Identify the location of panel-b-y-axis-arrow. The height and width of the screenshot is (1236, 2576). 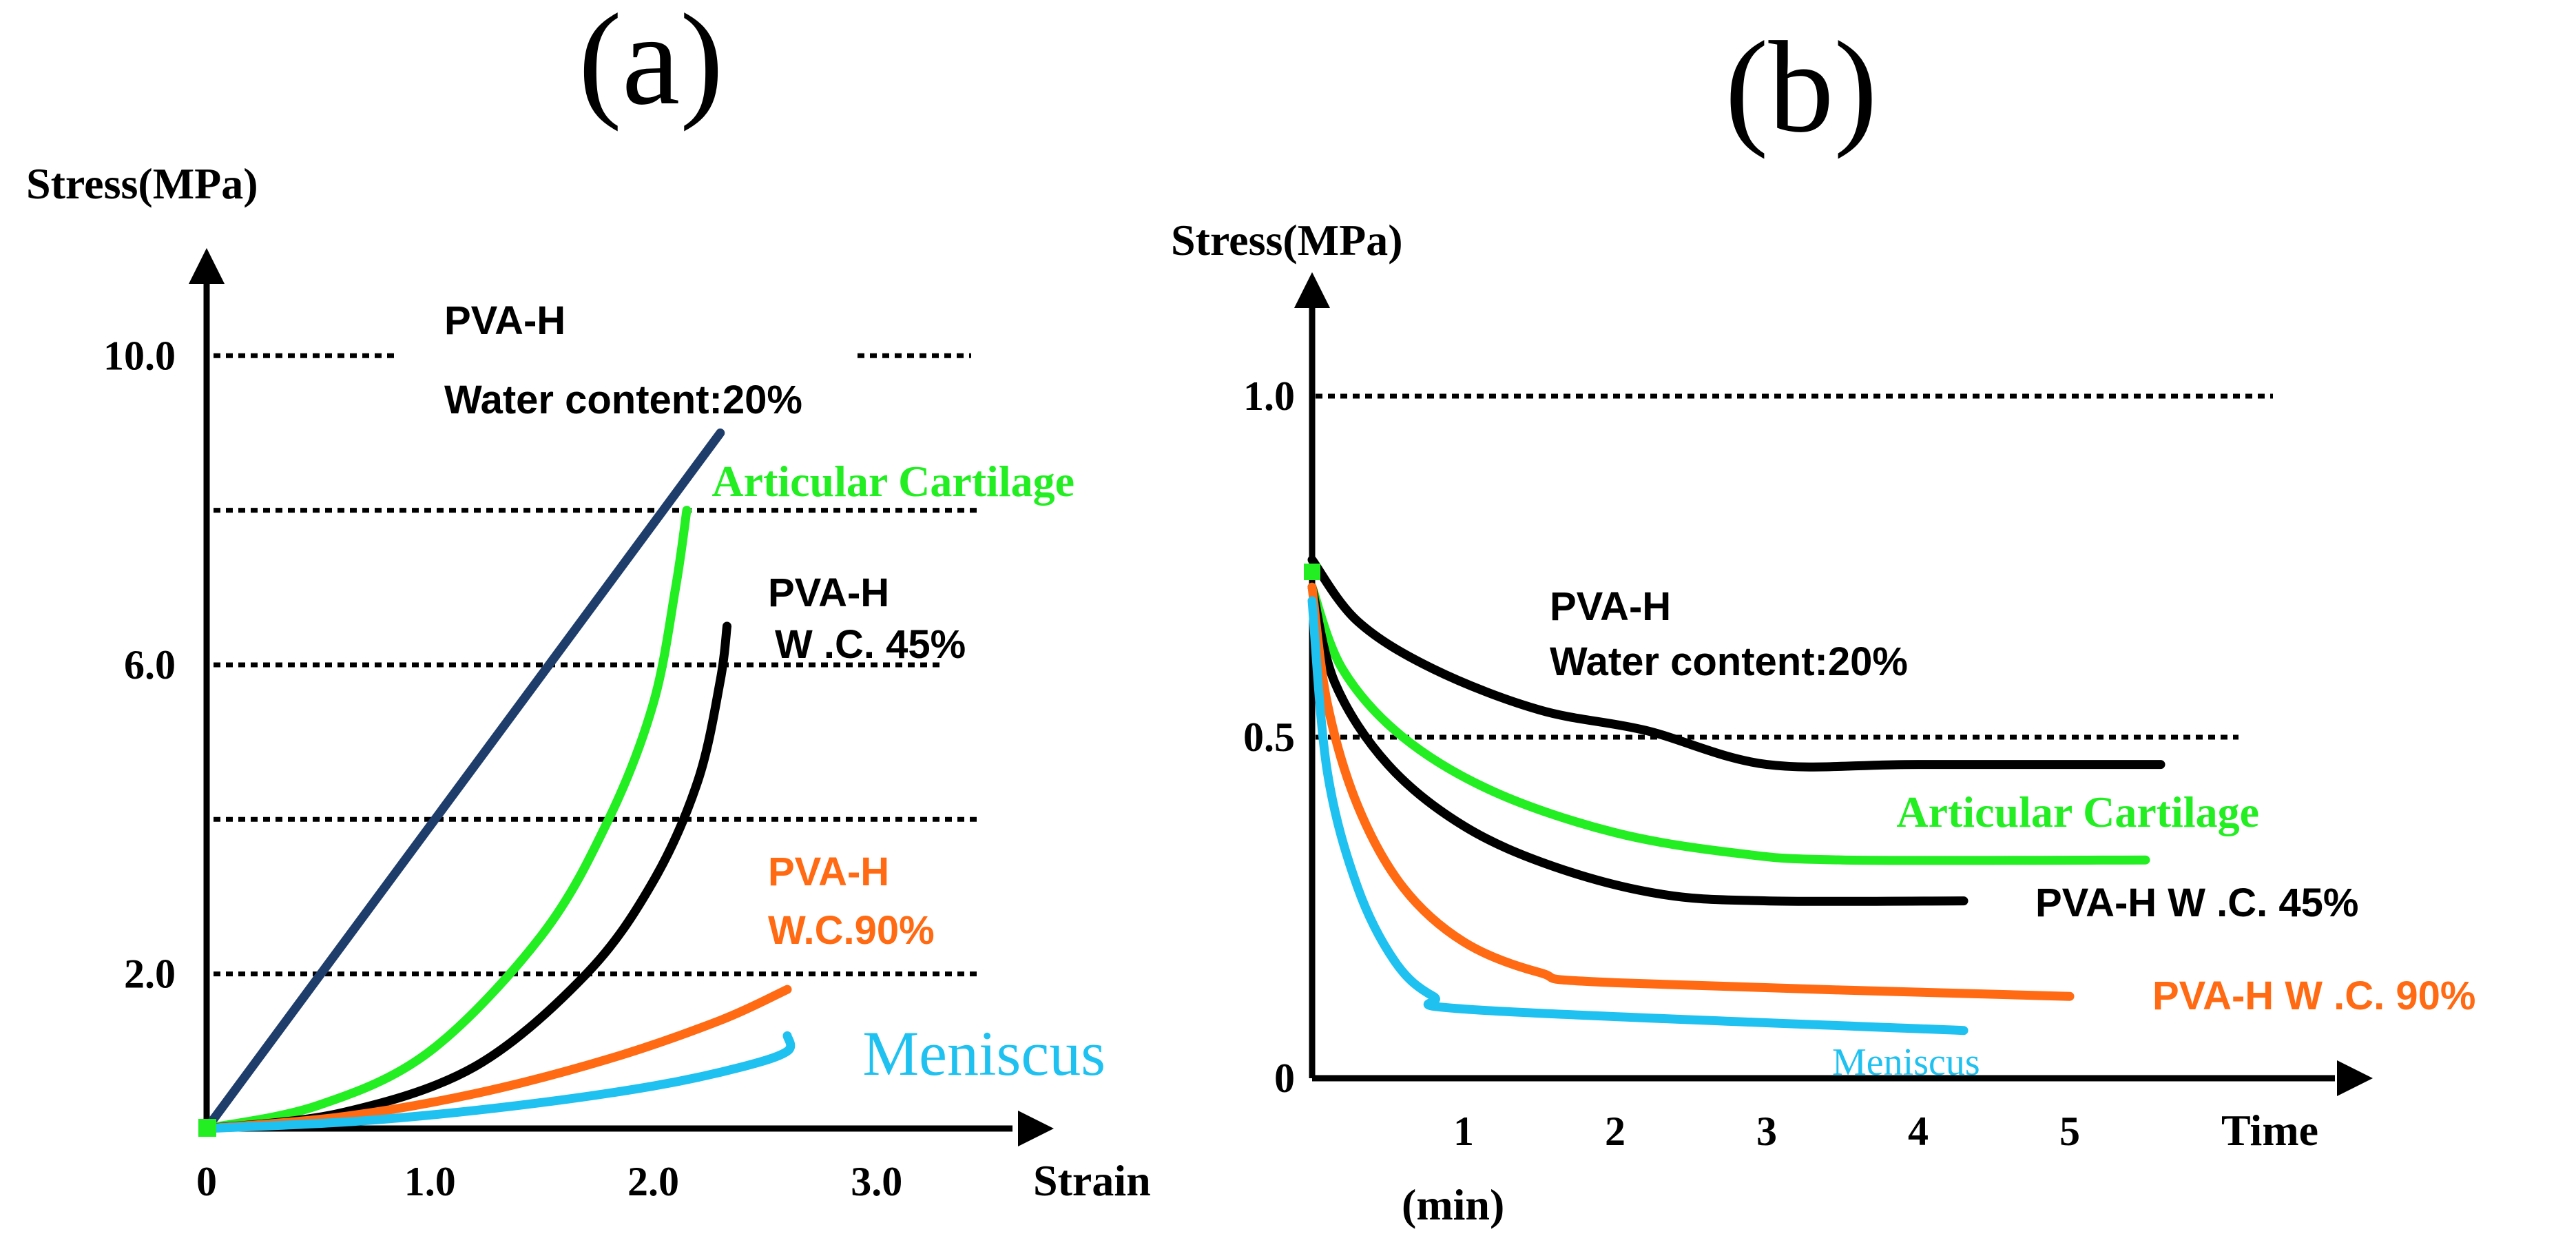
(1312, 290).